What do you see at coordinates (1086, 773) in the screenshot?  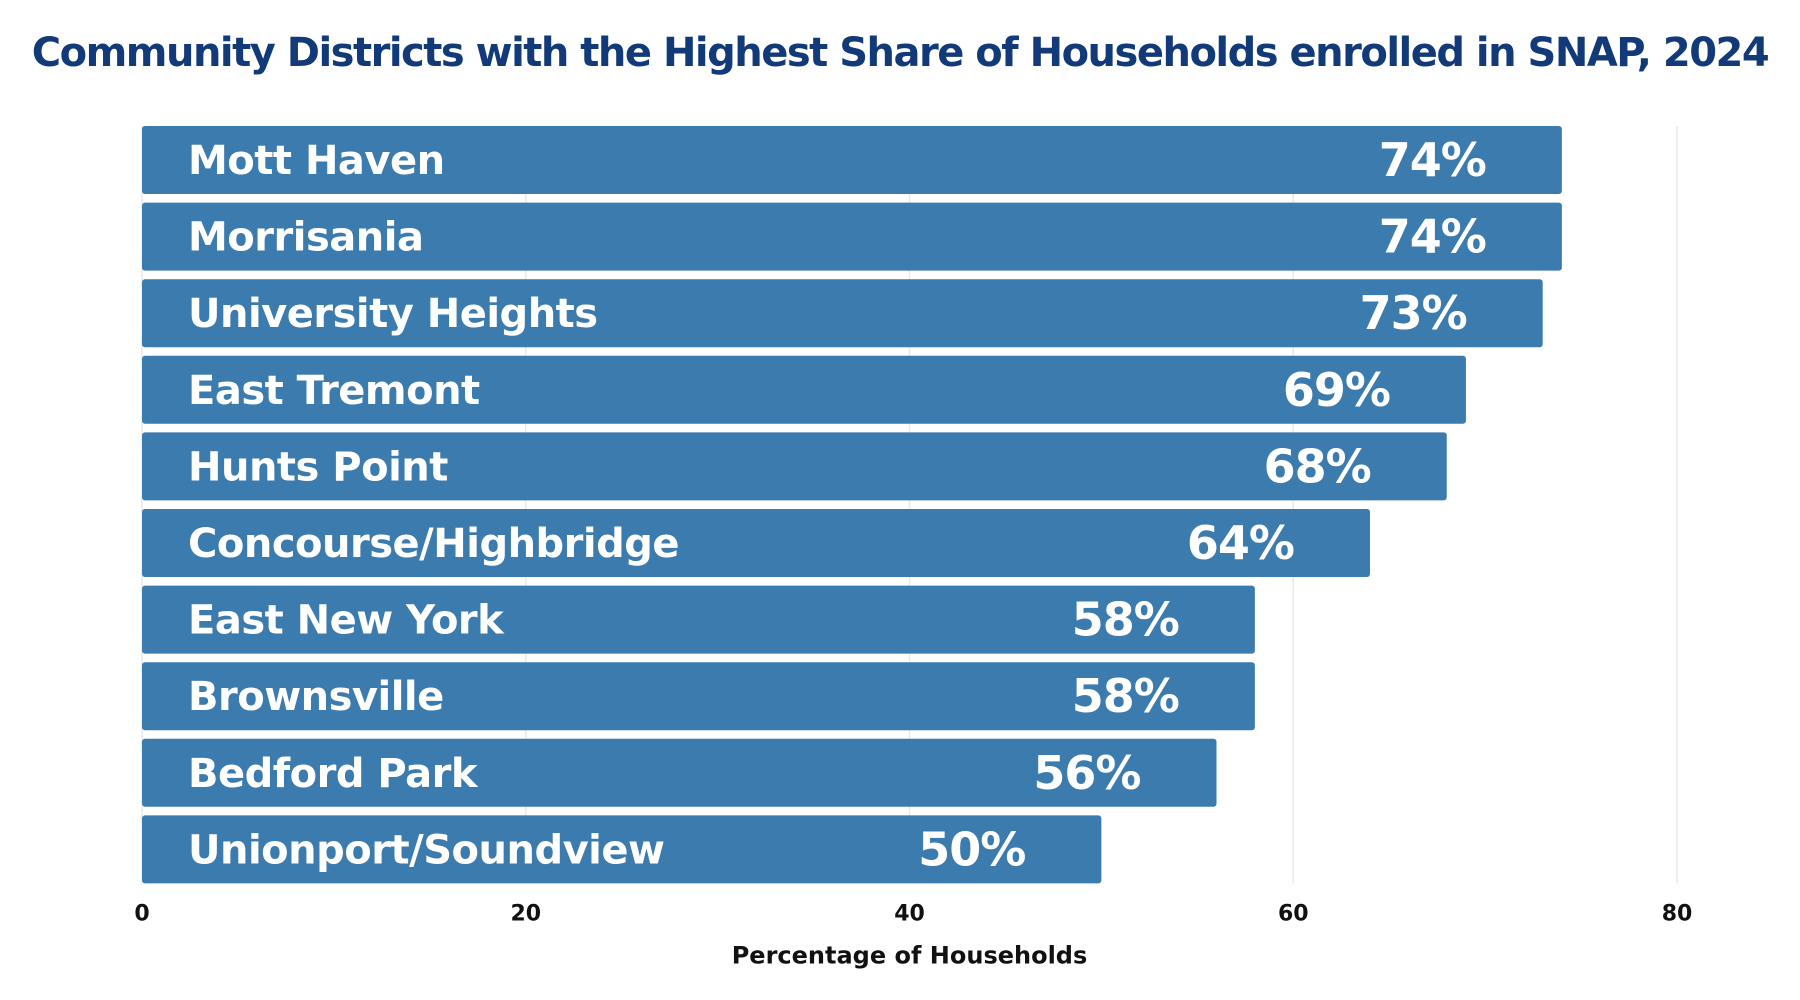 I see `bar-value-label: 56%` at bounding box center [1086, 773].